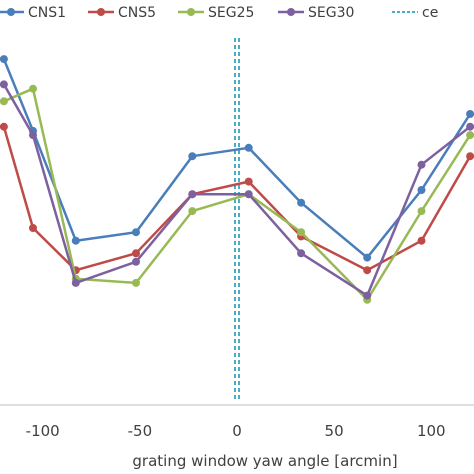 The width and height of the screenshot is (474, 474). What do you see at coordinates (431, 431) in the screenshot?
I see `x-tick-label: 100` at bounding box center [431, 431].